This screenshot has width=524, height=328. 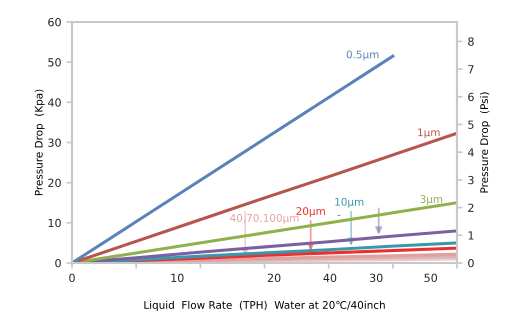 What do you see at coordinates (431, 200) in the screenshot?
I see `series-label: 3μm` at bounding box center [431, 200].